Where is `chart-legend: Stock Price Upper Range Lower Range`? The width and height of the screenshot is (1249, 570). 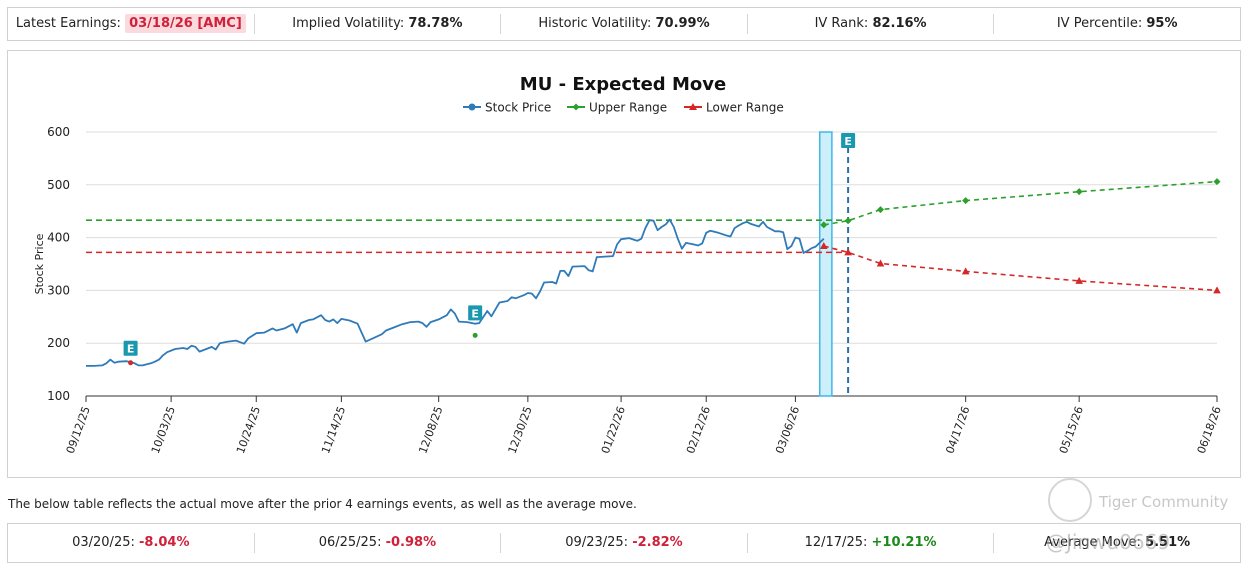
chart-legend: Stock Price Upper Range Lower Range is located at coordinates (623, 108).